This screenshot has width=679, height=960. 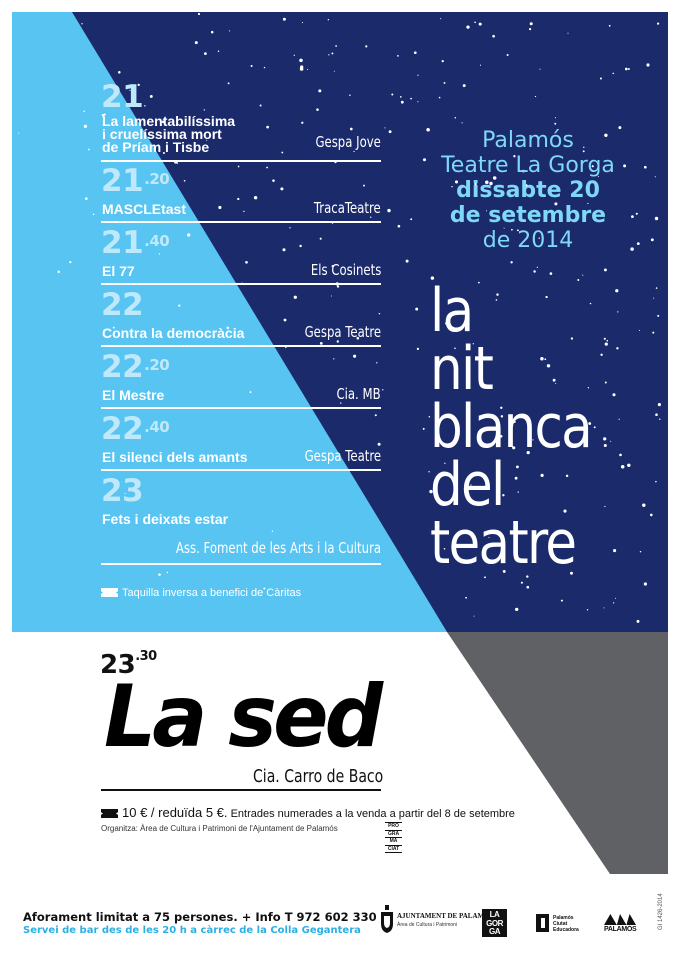 What do you see at coordinates (511, 427) in the screenshot?
I see `event-title: la nit blanca del teatre` at bounding box center [511, 427].